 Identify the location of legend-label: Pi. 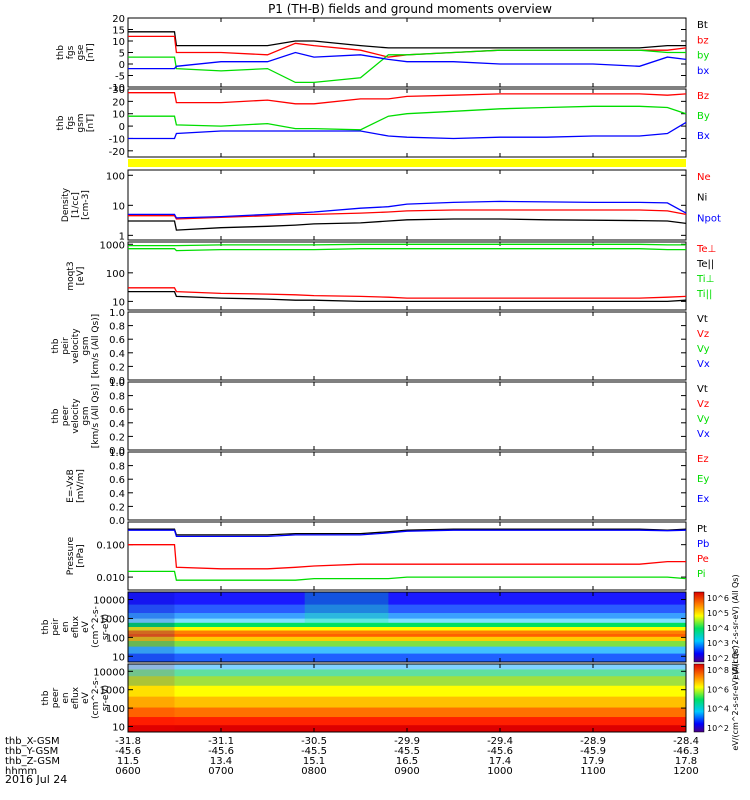
(701, 574).